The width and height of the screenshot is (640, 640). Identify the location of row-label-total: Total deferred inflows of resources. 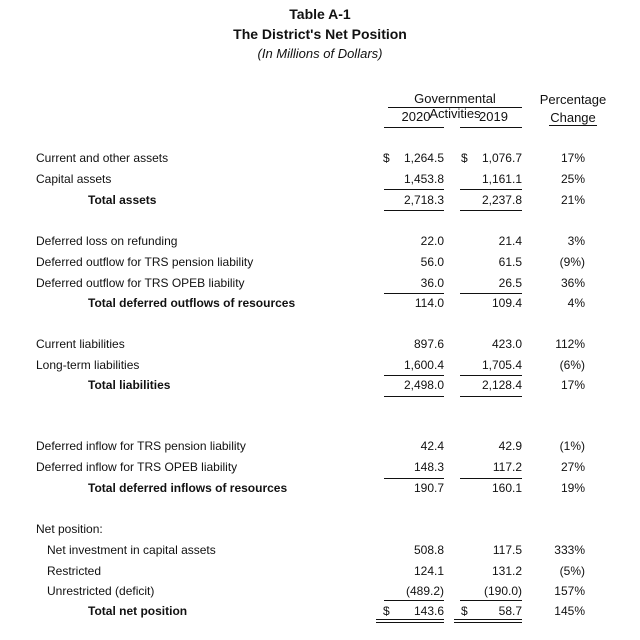
(188, 488).